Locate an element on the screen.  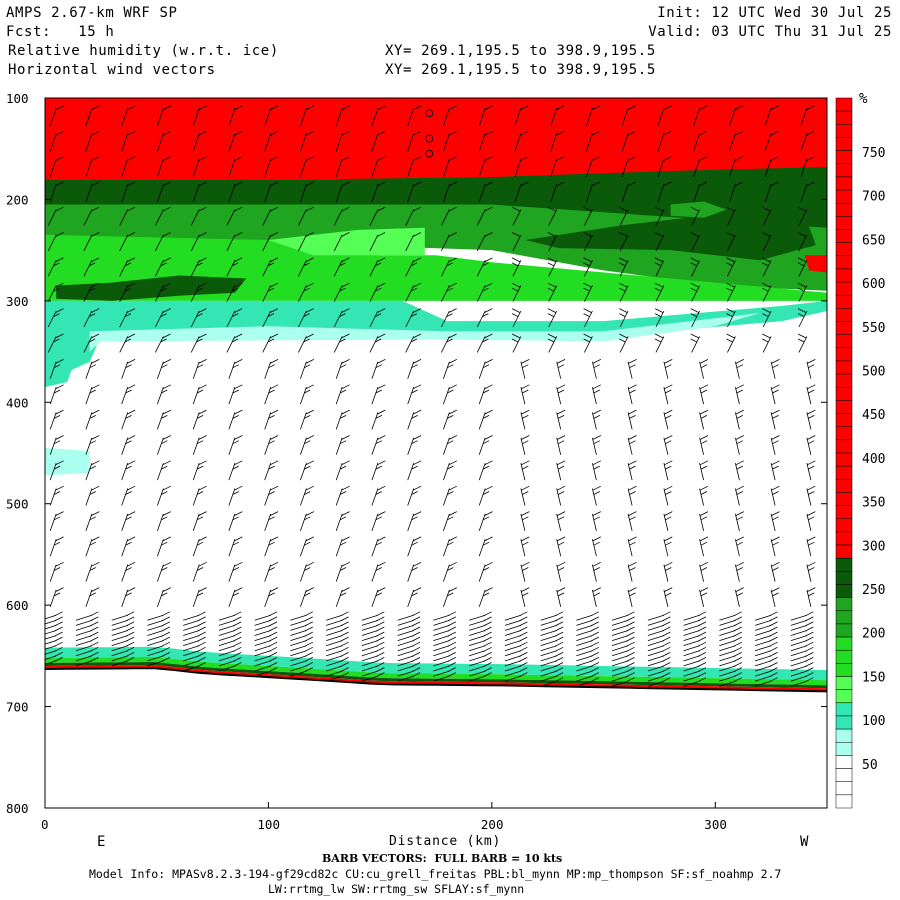
rh-surface-teal is located at coordinates (436, 663).